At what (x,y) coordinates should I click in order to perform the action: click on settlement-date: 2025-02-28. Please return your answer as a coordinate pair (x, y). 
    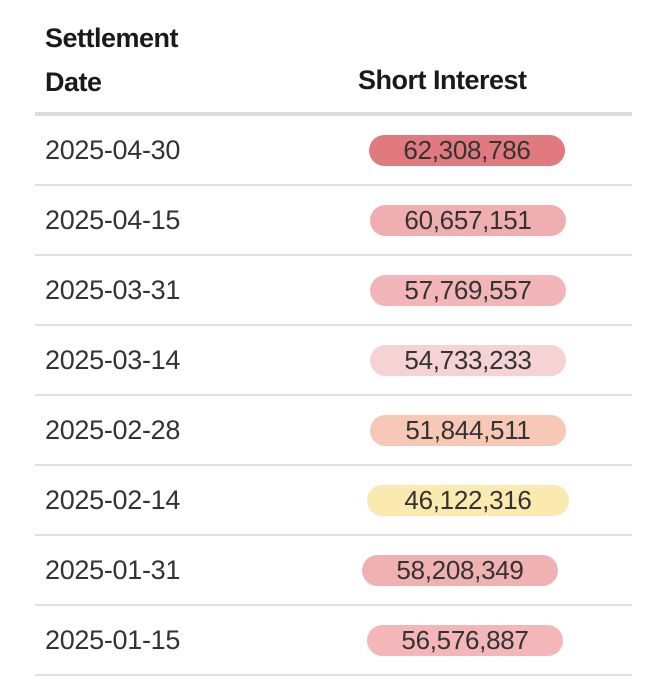
    Looking at the image, I should click on (113, 430).